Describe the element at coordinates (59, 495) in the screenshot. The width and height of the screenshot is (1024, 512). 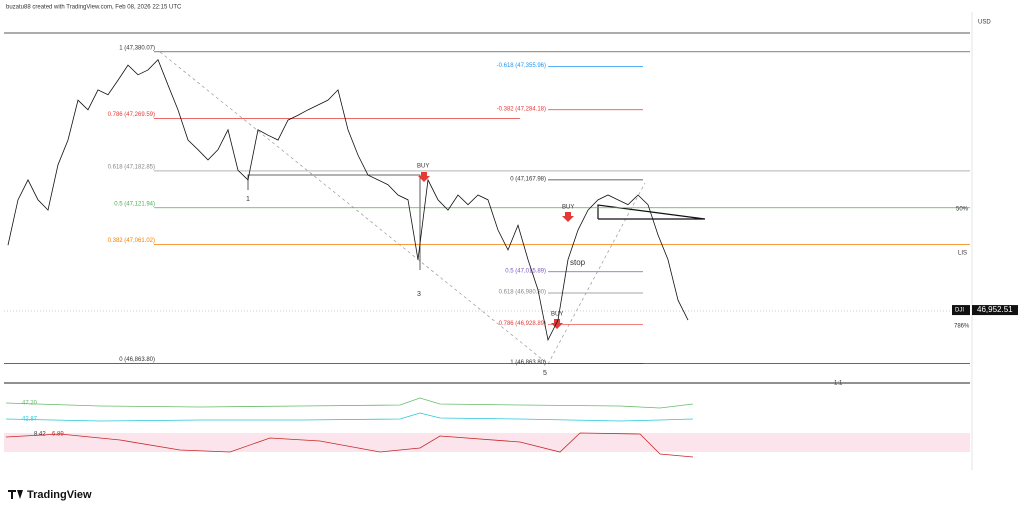
I see `logo: TradingView` at that location.